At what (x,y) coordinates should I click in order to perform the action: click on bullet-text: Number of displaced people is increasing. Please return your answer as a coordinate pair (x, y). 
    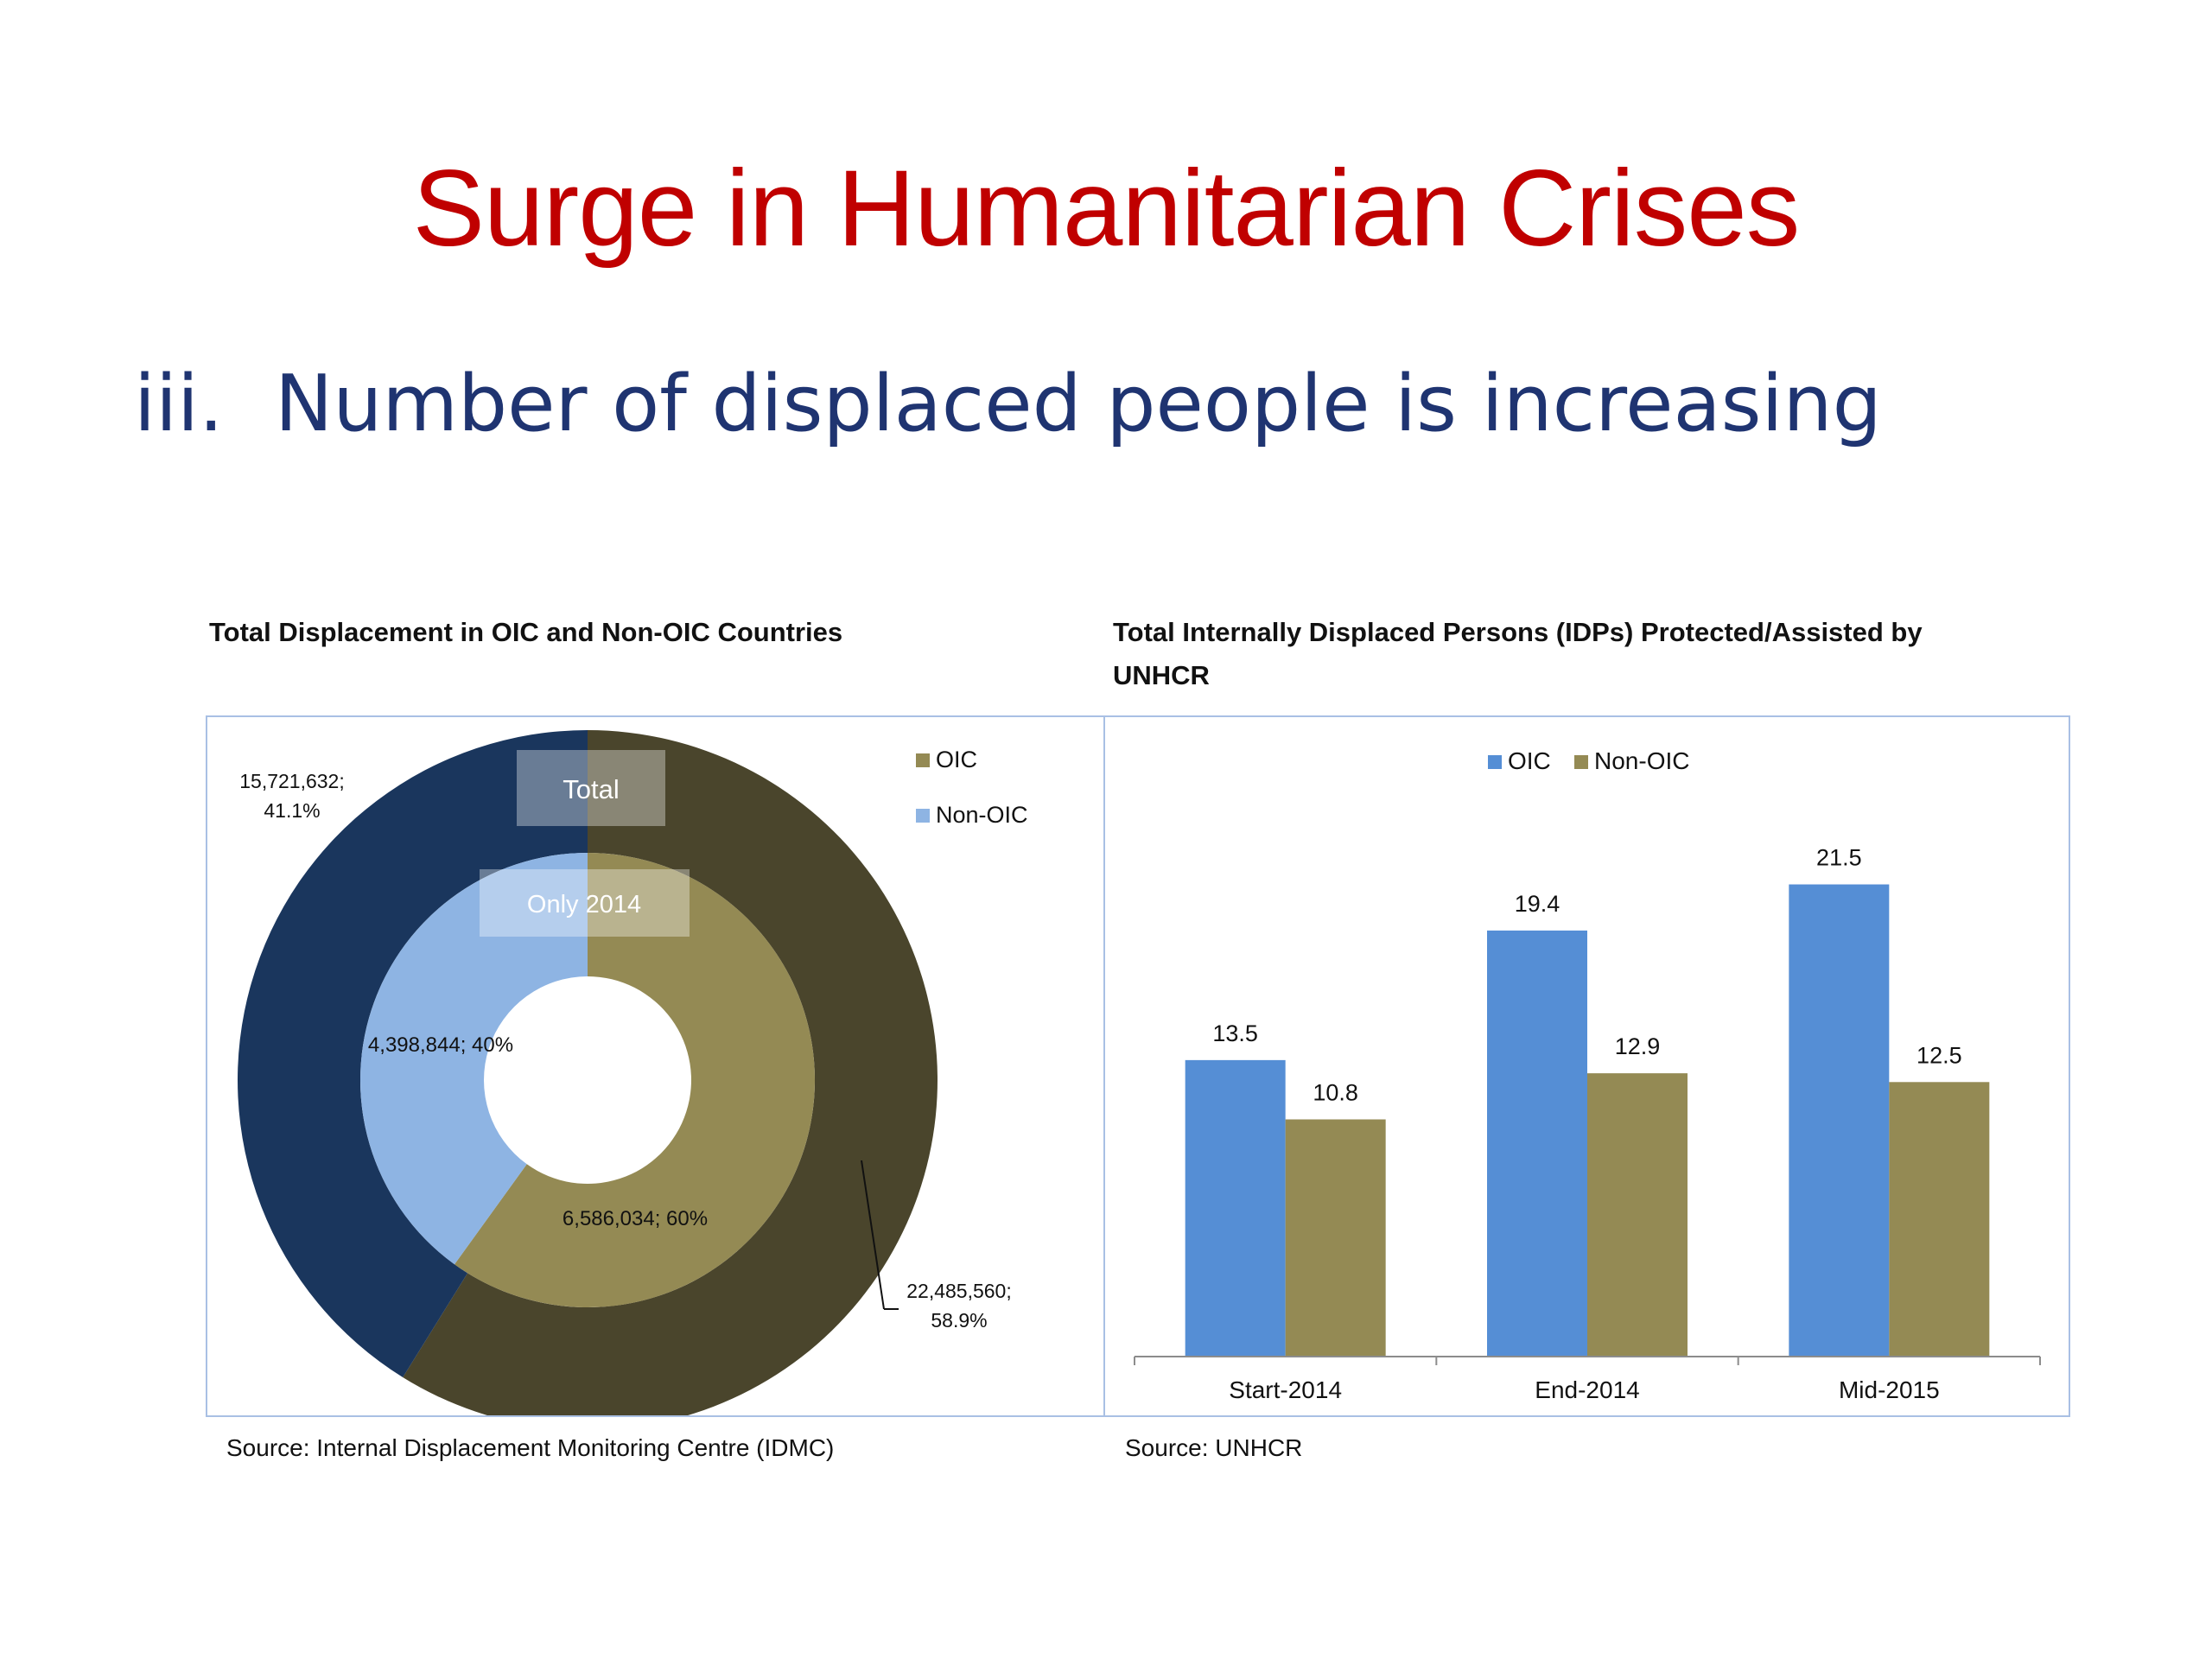
    Looking at the image, I should click on (1078, 404).